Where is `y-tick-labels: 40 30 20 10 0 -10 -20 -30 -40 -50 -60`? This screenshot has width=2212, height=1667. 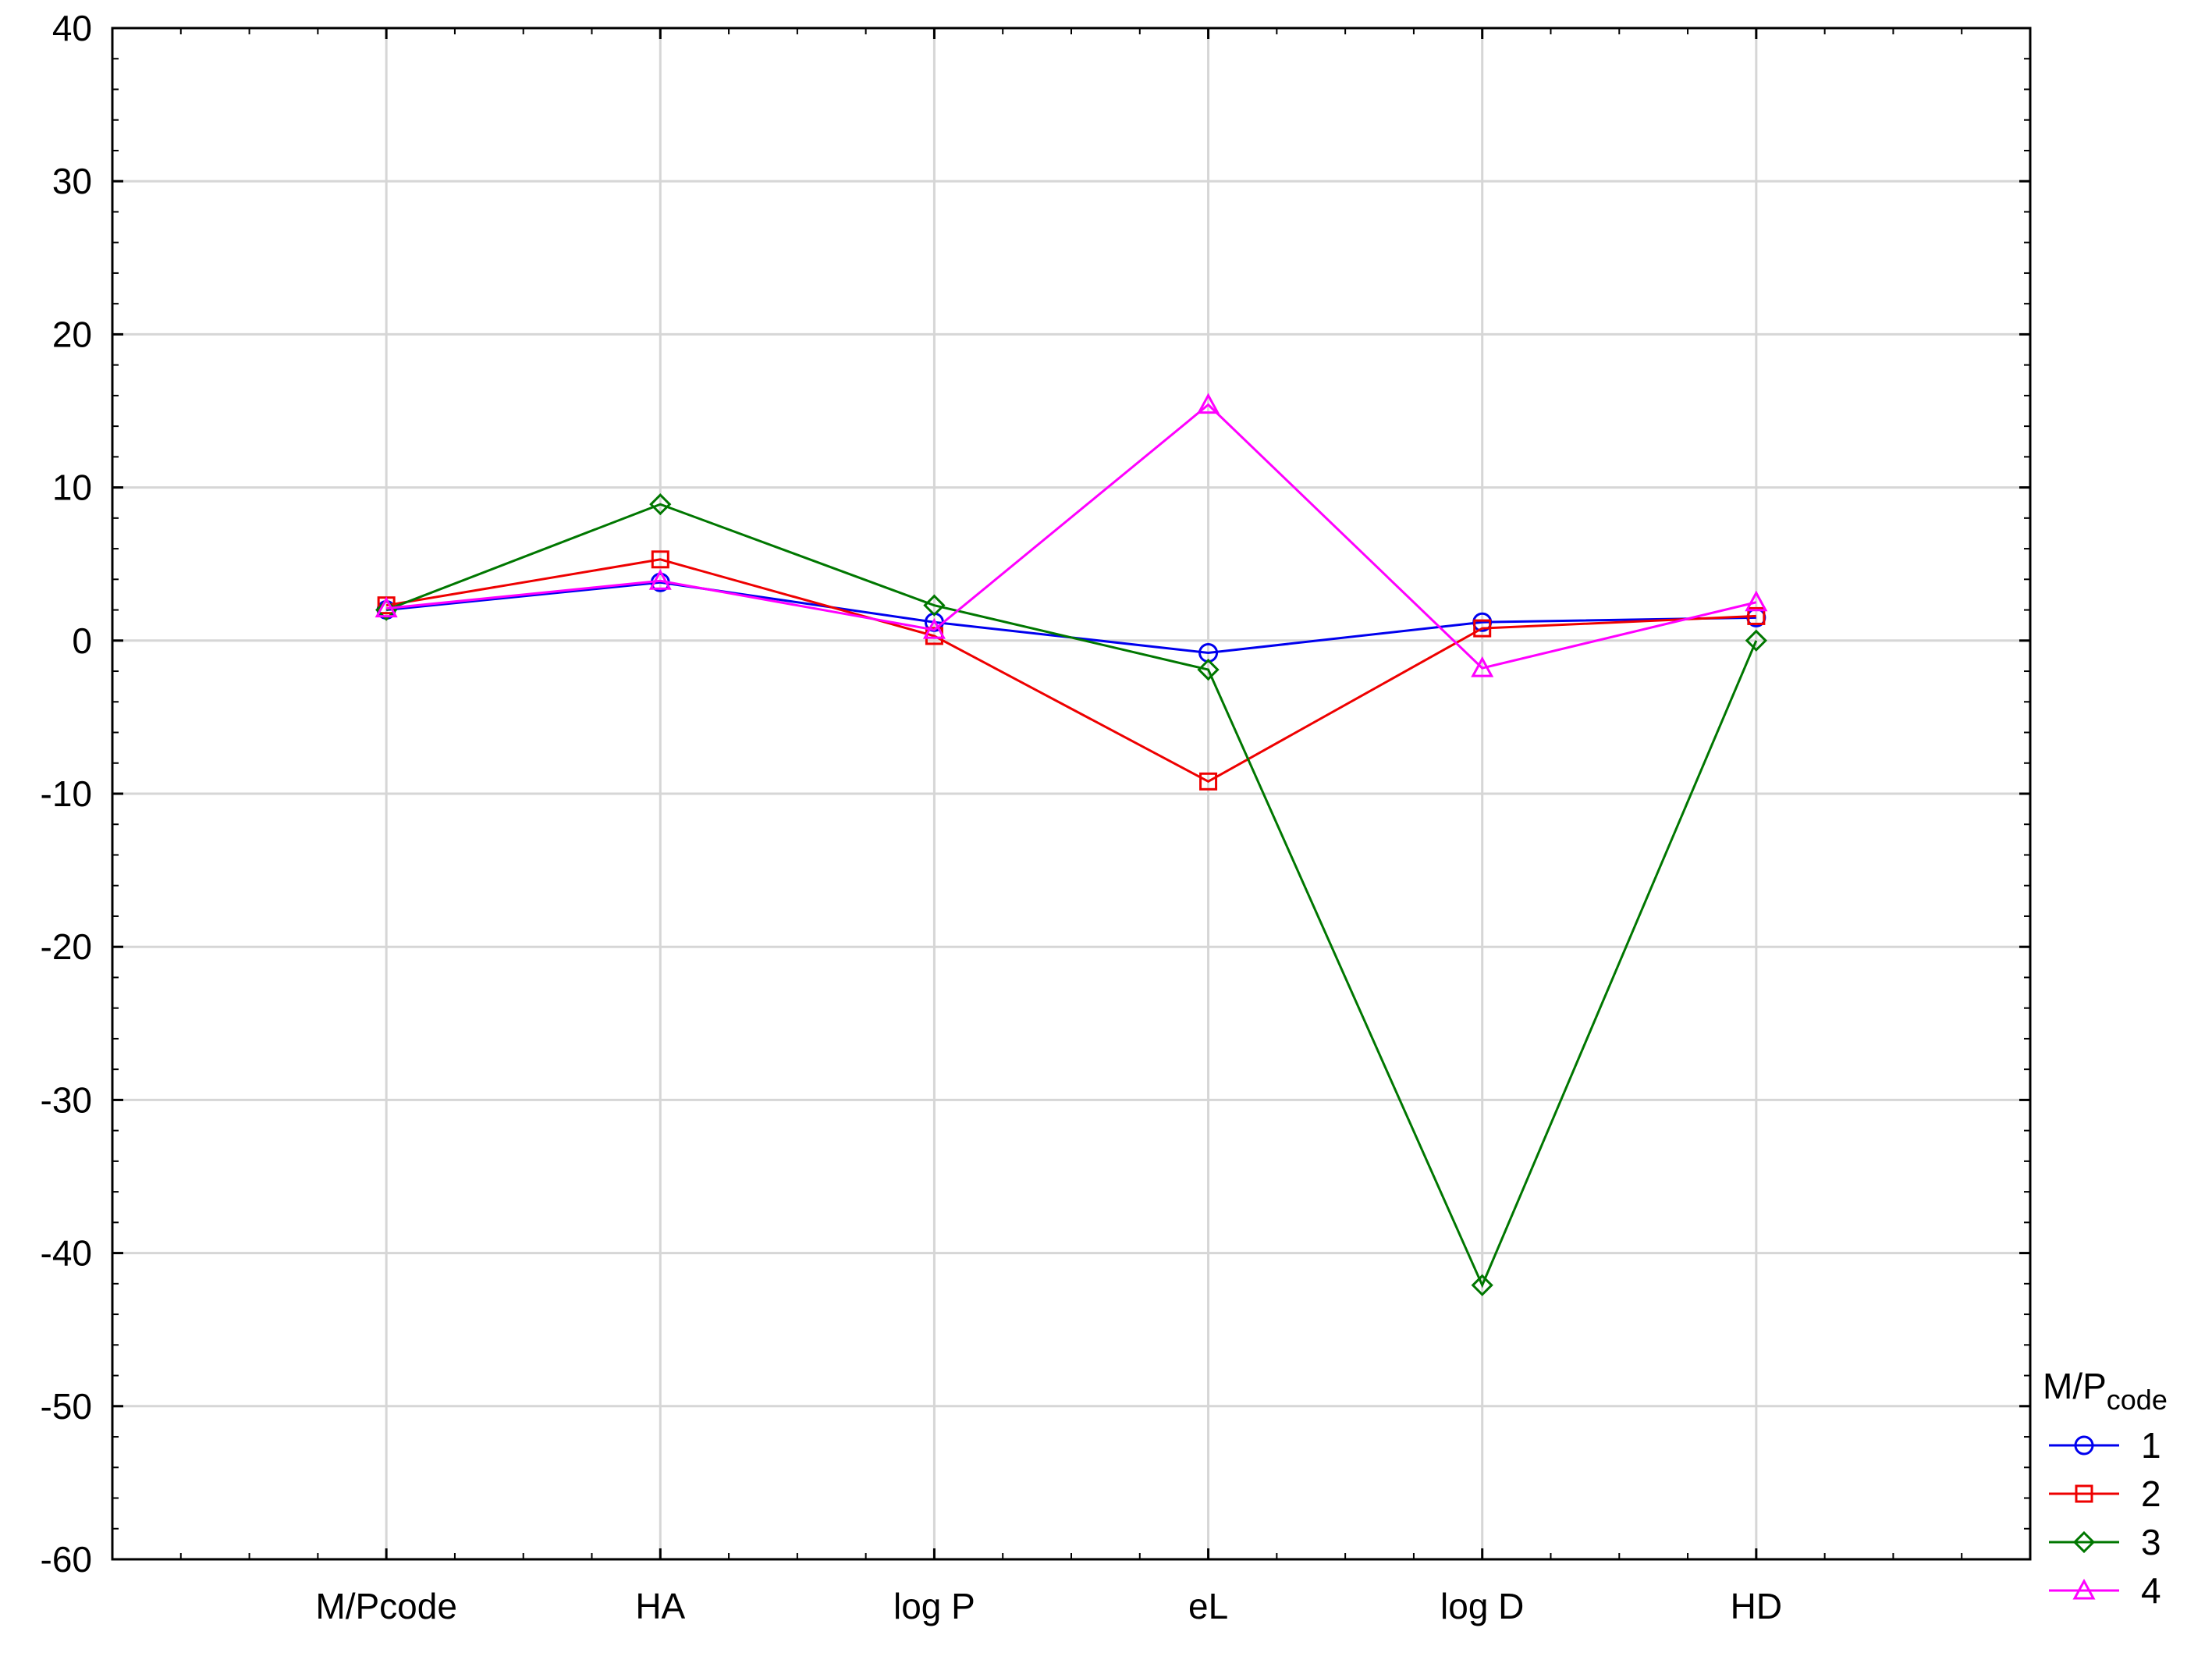 y-tick-labels: 40 30 20 10 0 -10 -20 -30 -40 -50 -60 is located at coordinates (66, 794).